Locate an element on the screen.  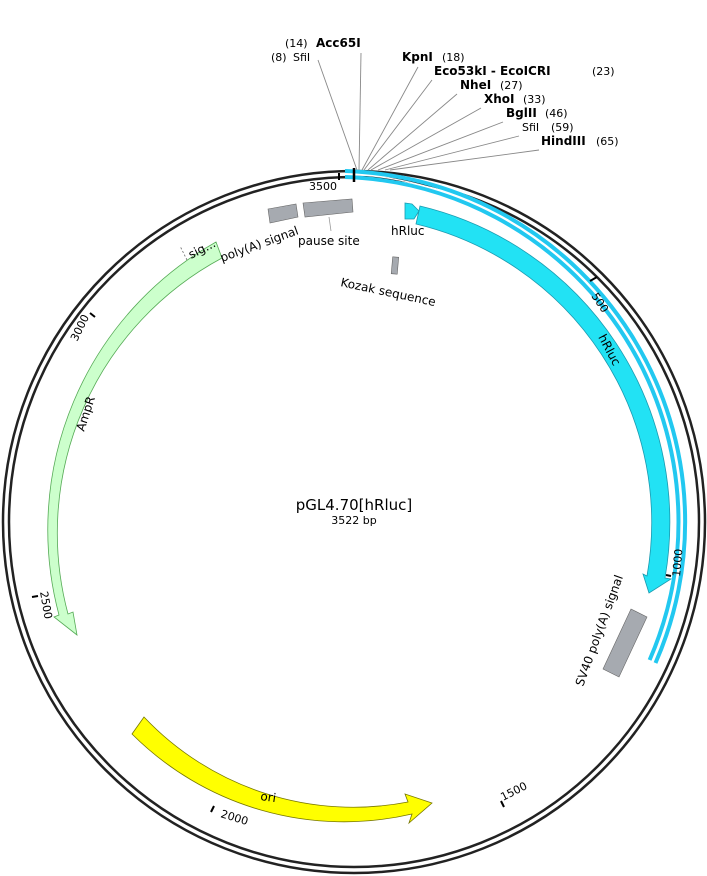
site-acc65i-name: Acc65I is located at coordinates (338, 43).